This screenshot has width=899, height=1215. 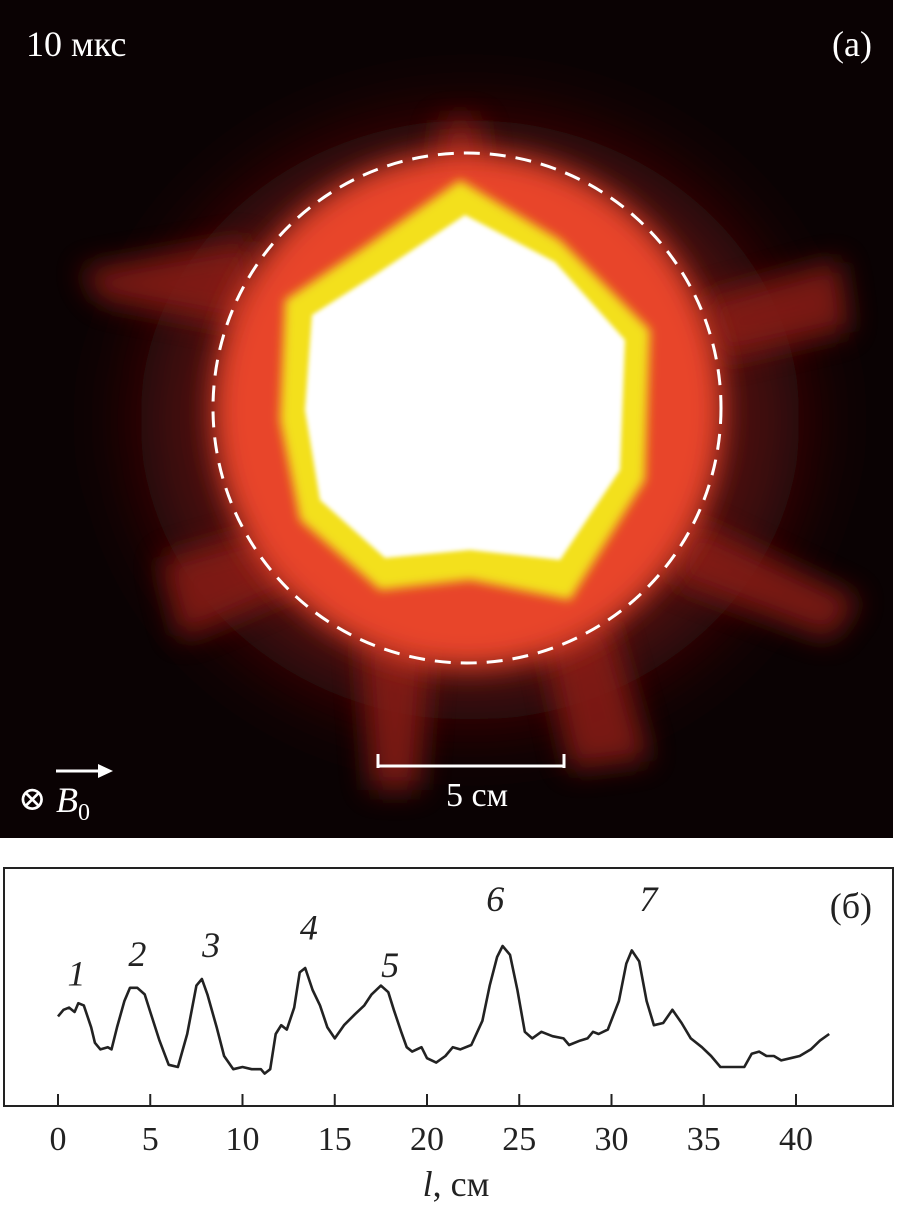 What do you see at coordinates (612, 1139) in the screenshot?
I see `x-tick-label: 30` at bounding box center [612, 1139].